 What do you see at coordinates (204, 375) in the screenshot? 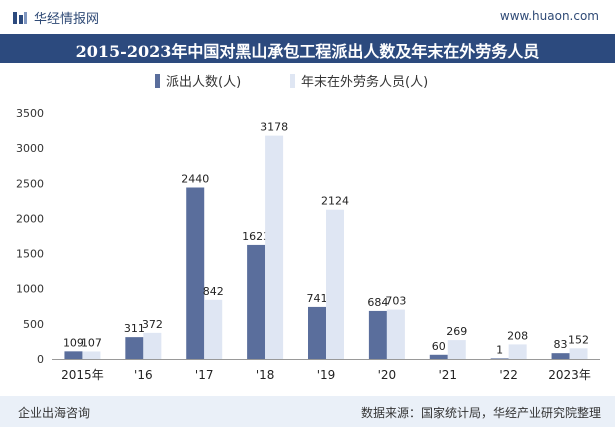
I see `x-tick-label: '17` at bounding box center [204, 375].